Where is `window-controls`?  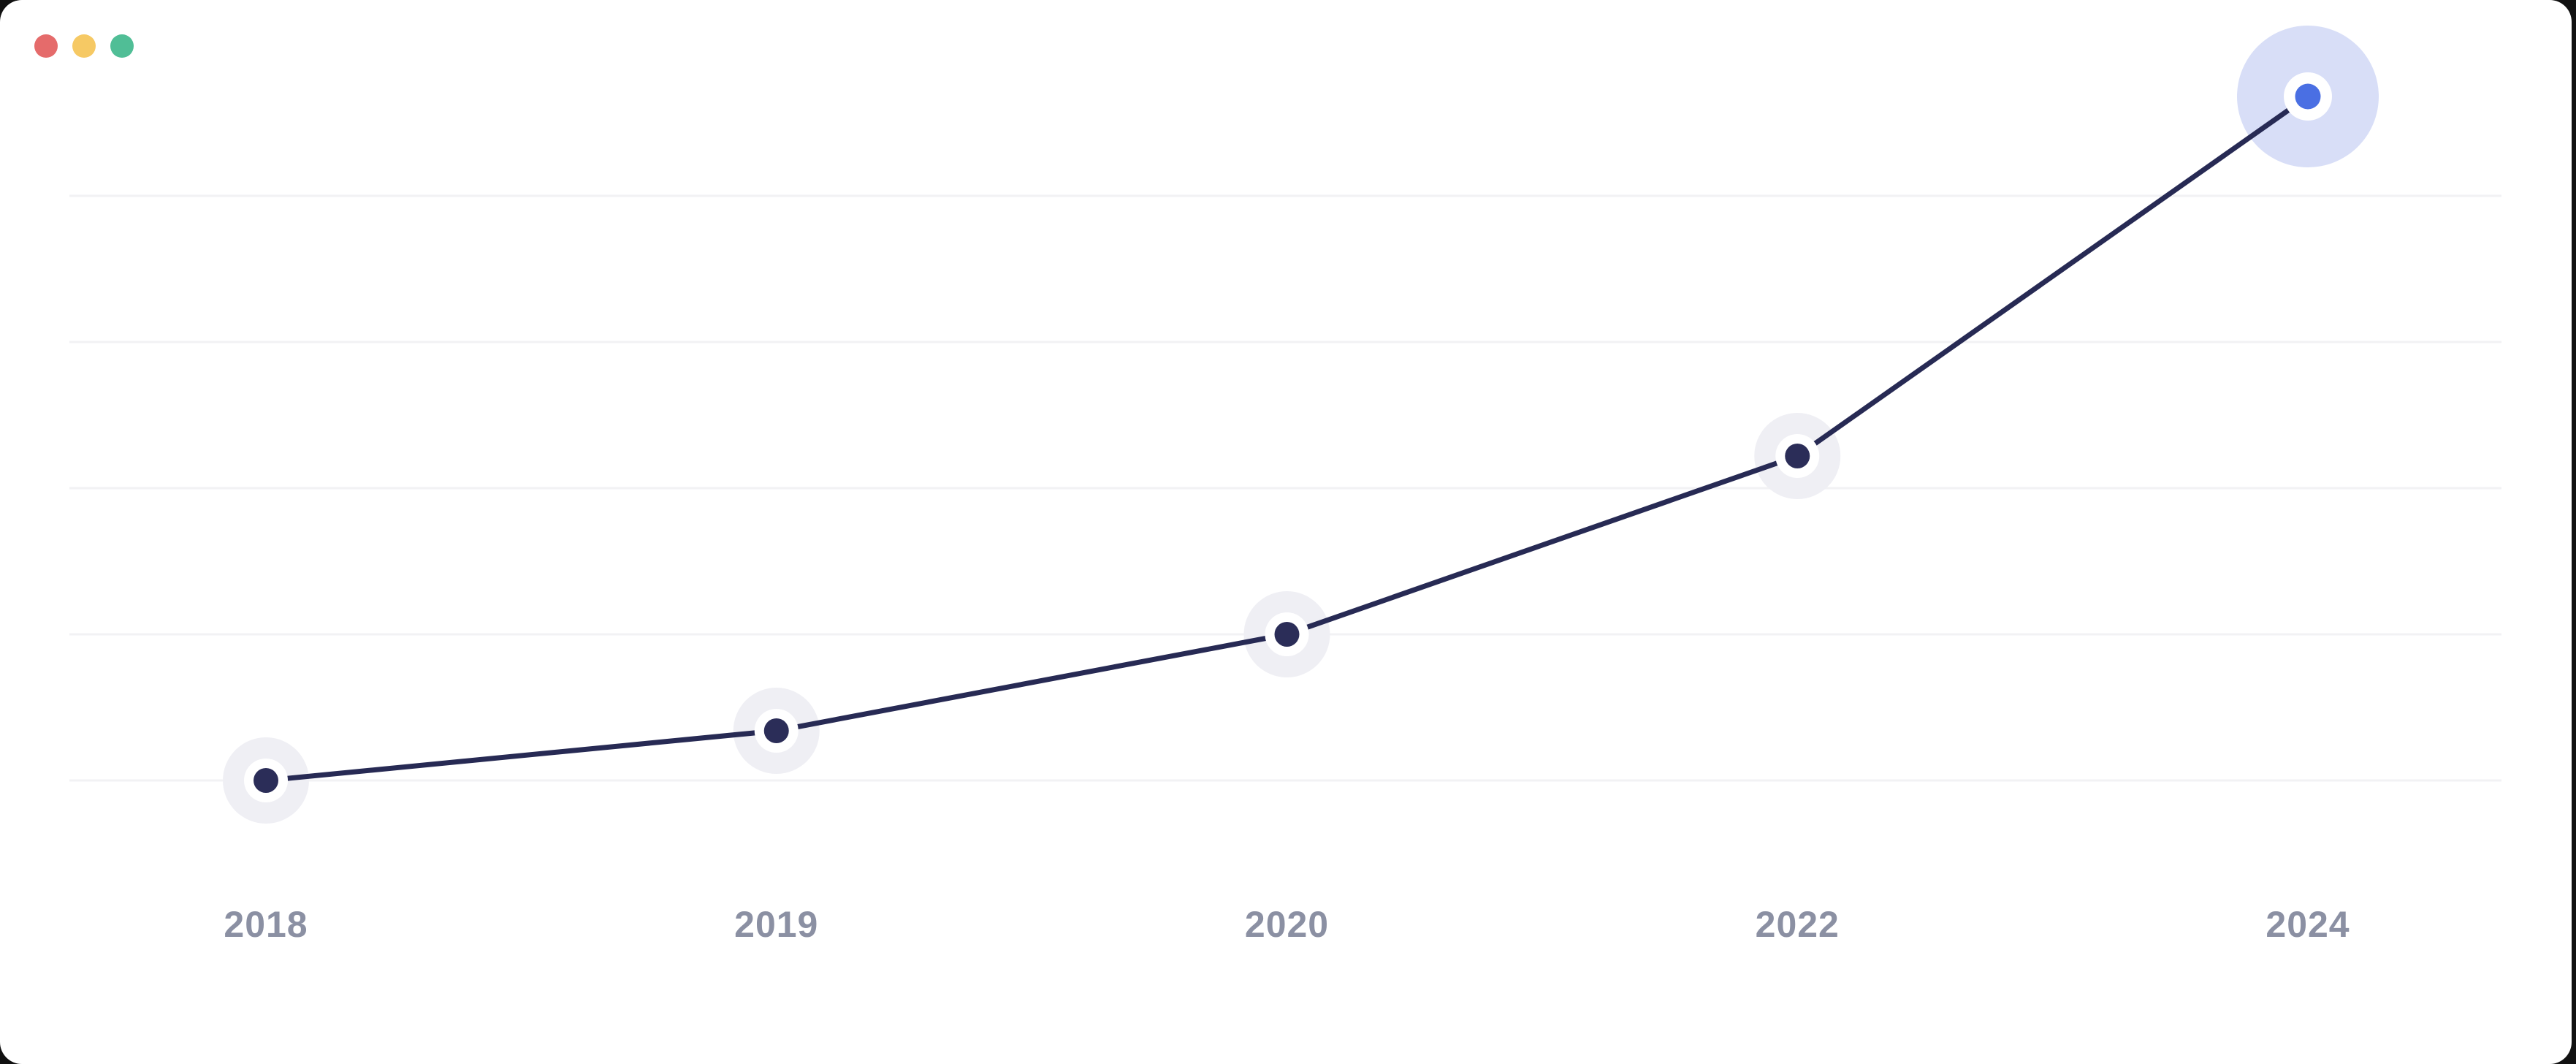
window-controls is located at coordinates (84, 46).